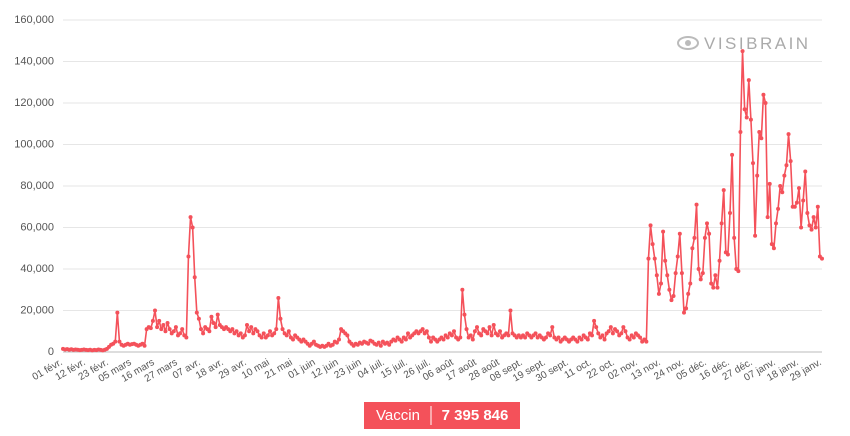 The width and height of the screenshot is (850, 436). Describe the element at coordinates (757, 43) in the screenshot. I see `logo-text: VISIBRAIN` at that location.